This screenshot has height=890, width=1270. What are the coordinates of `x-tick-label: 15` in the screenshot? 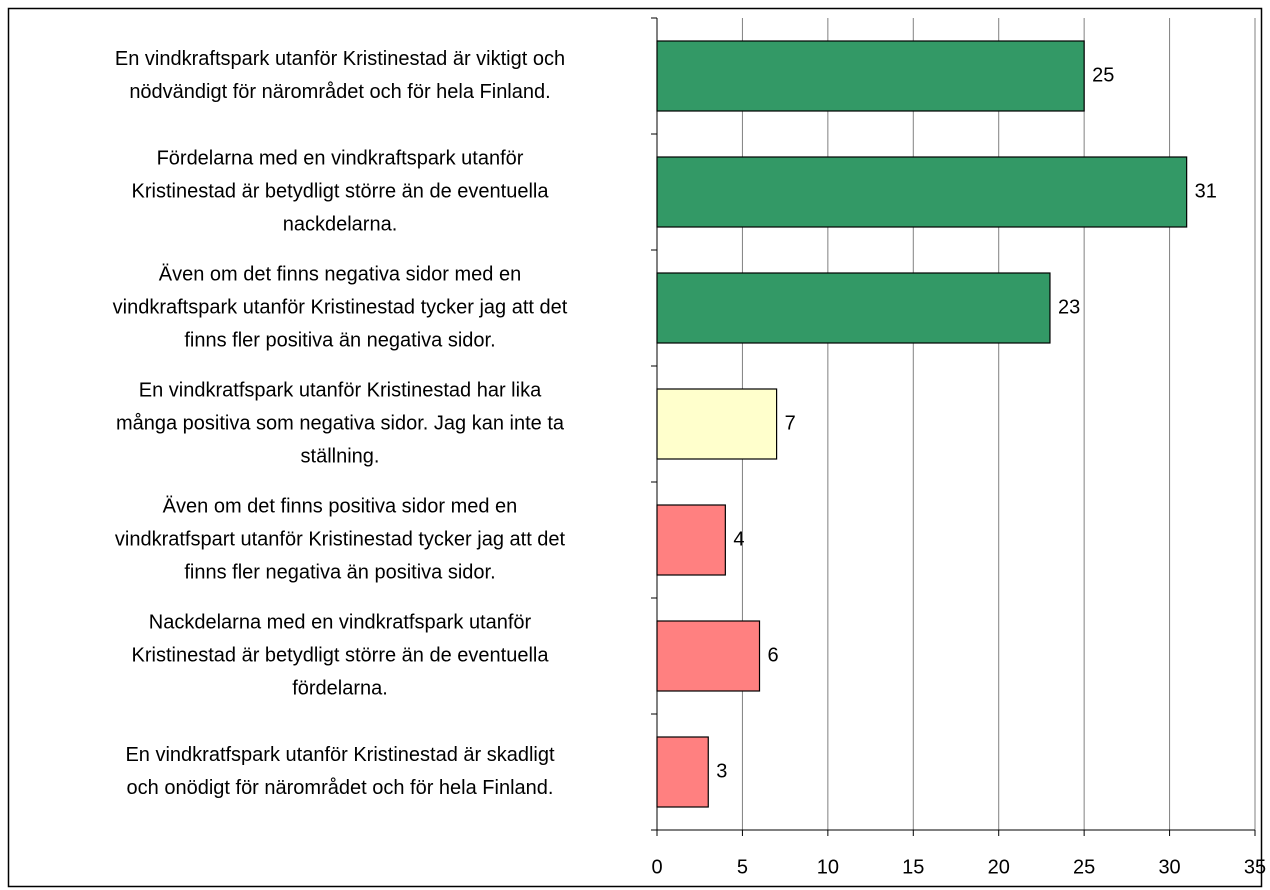 It's located at (913, 867).